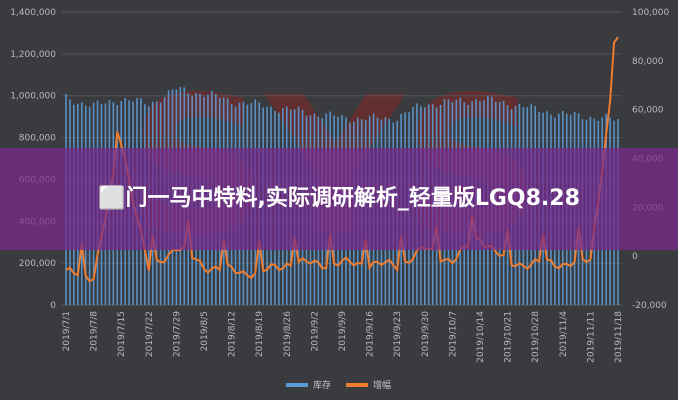 Image resolution: width=678 pixels, height=400 pixels. I want to click on x-tick-label: 2019/9/16, so click(371, 334).